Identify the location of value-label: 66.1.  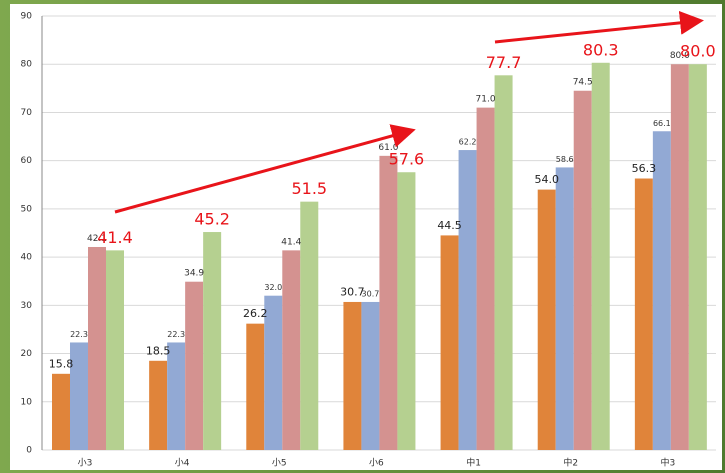
(662, 123).